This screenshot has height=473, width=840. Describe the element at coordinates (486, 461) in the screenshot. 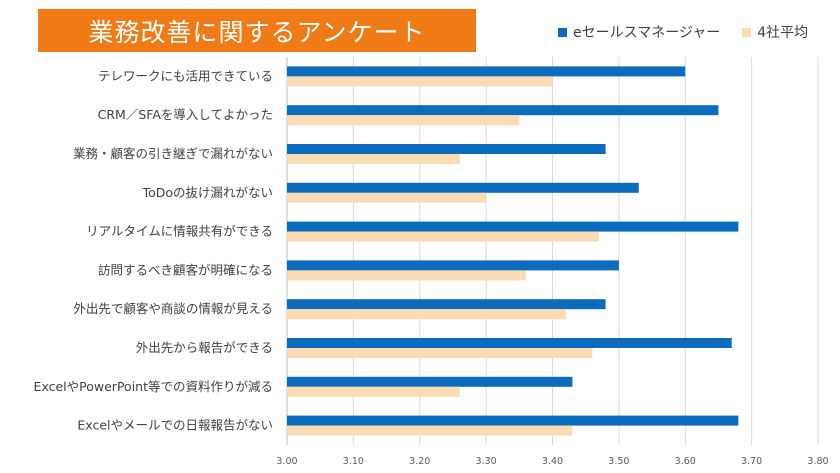

I see `x-tick-label: 3.30` at that location.